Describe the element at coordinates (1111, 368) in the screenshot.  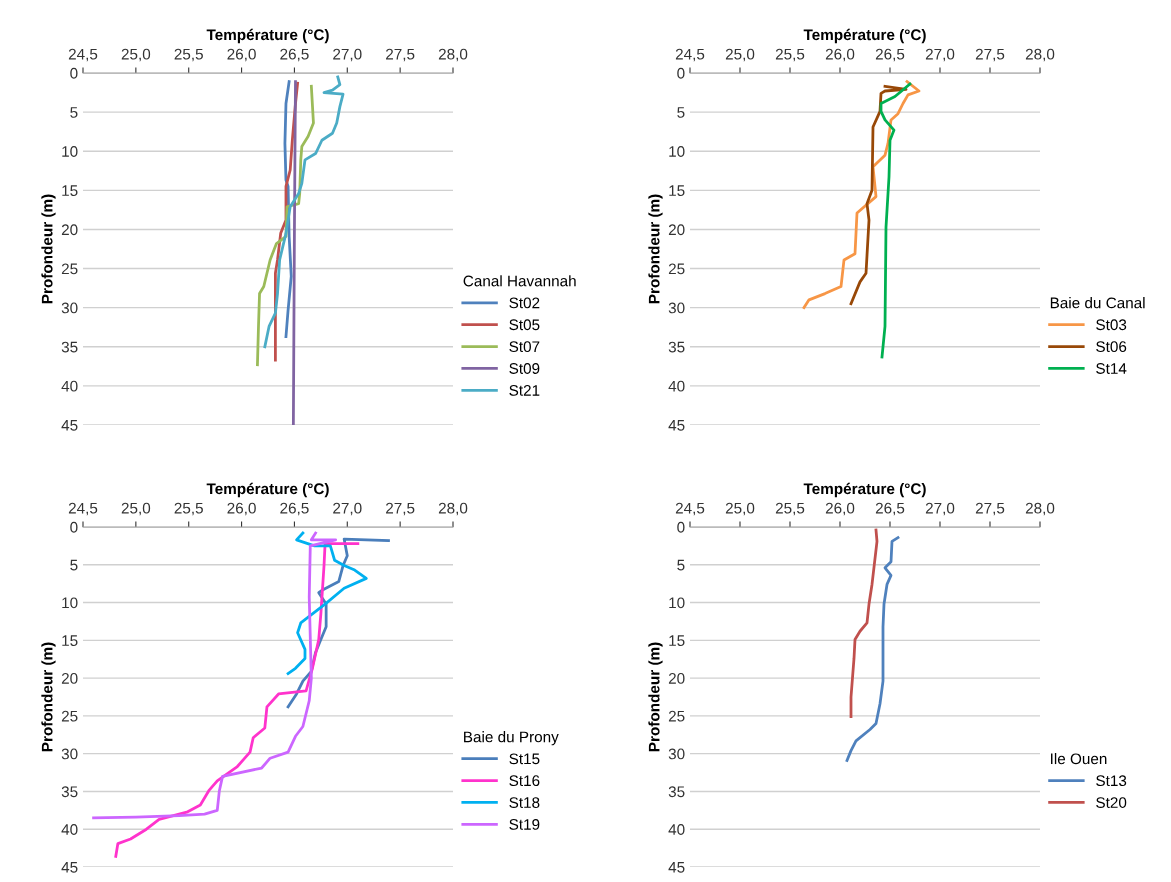
I see `legend-label: St14` at that location.